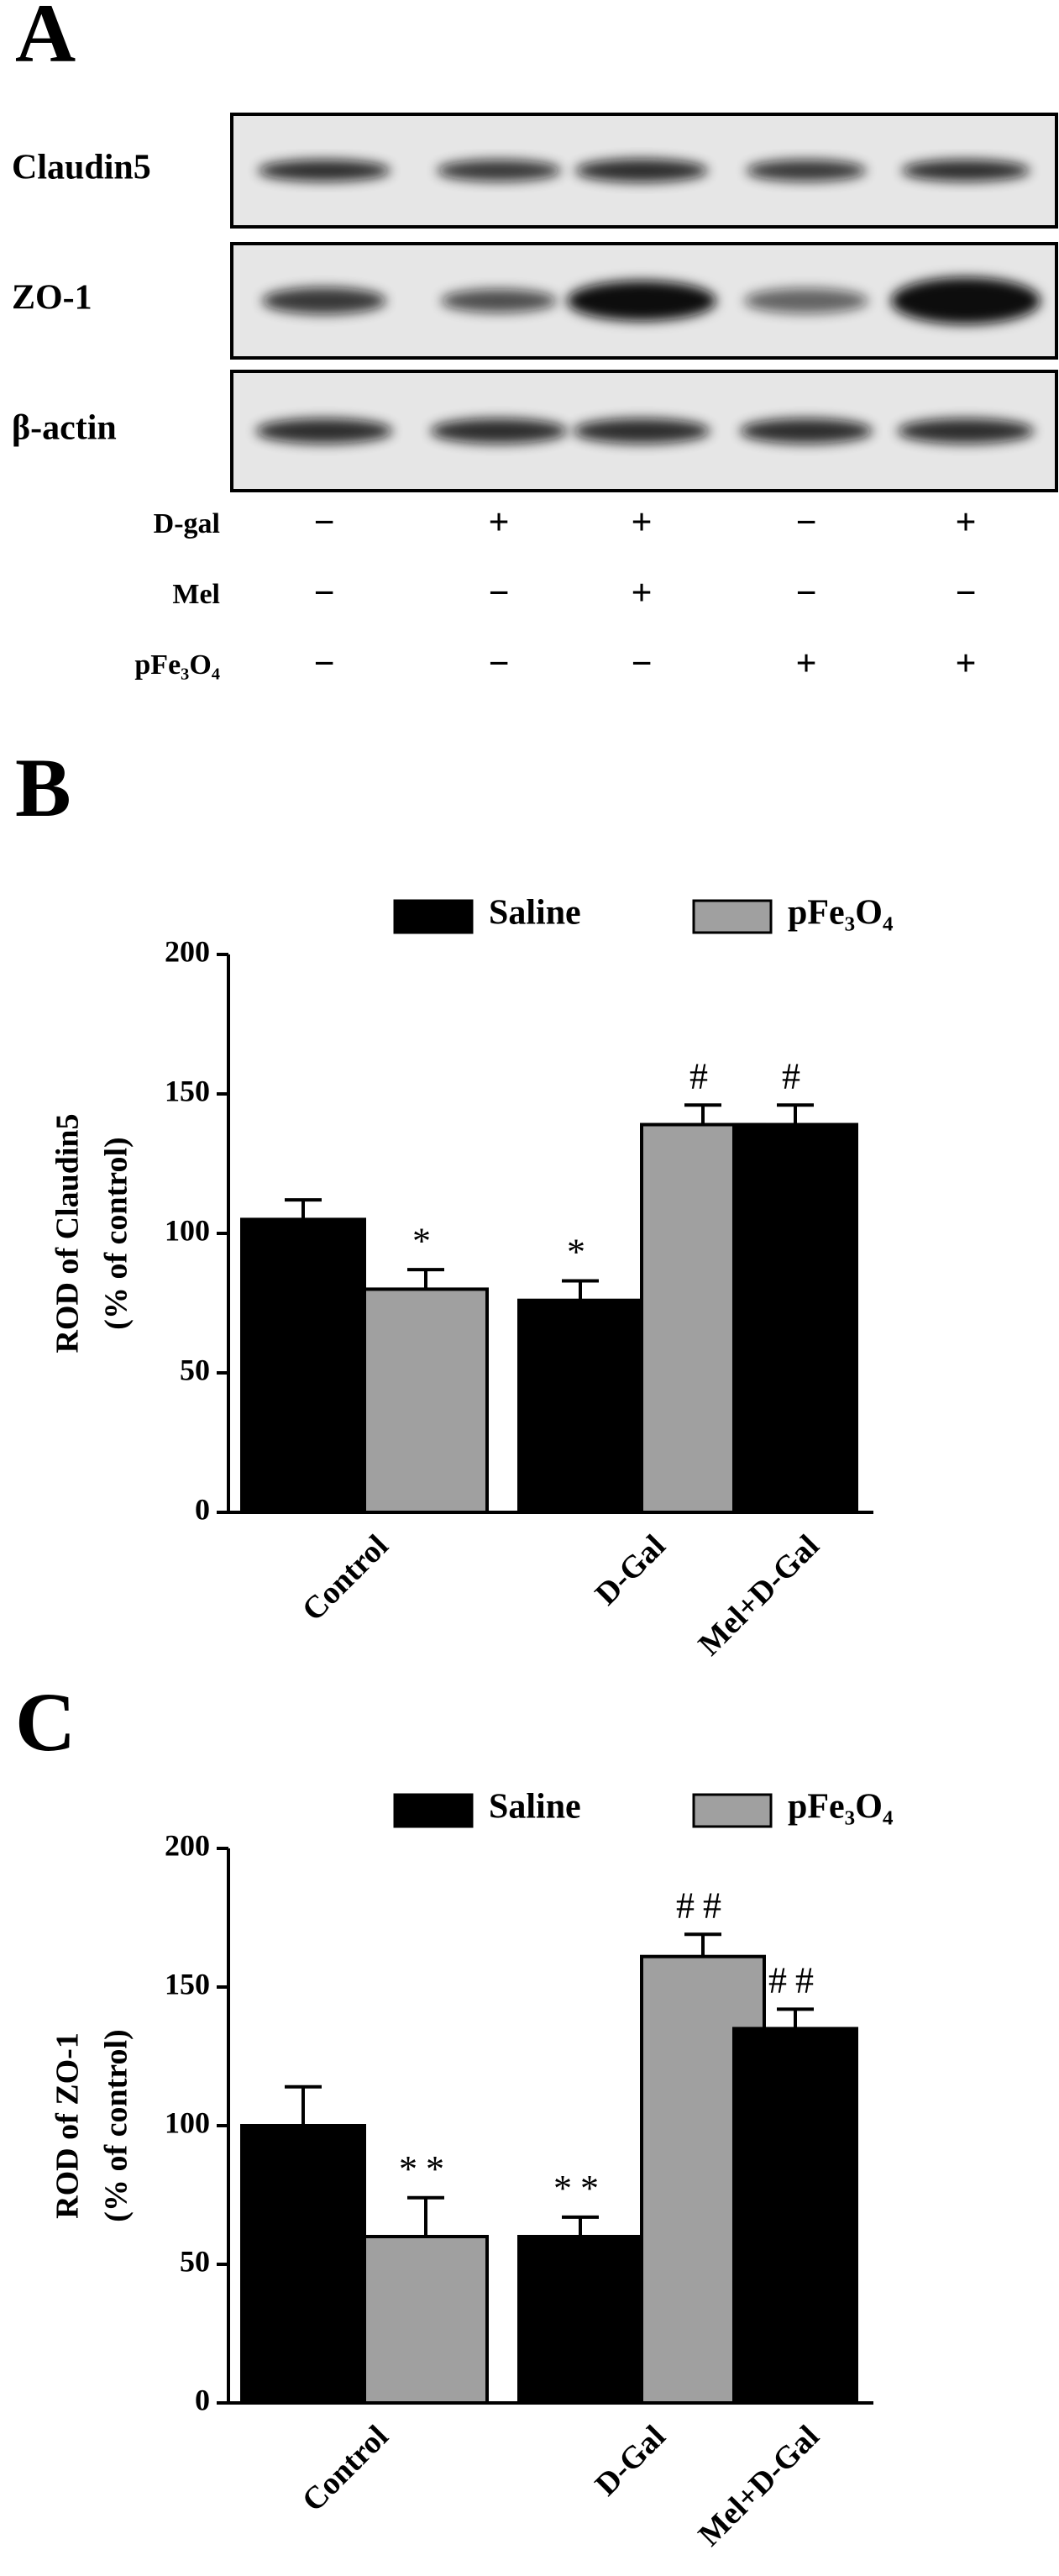 Image resolution: width=1059 pixels, height=2576 pixels. I want to click on treatment-label: D-gal, so click(187, 523).